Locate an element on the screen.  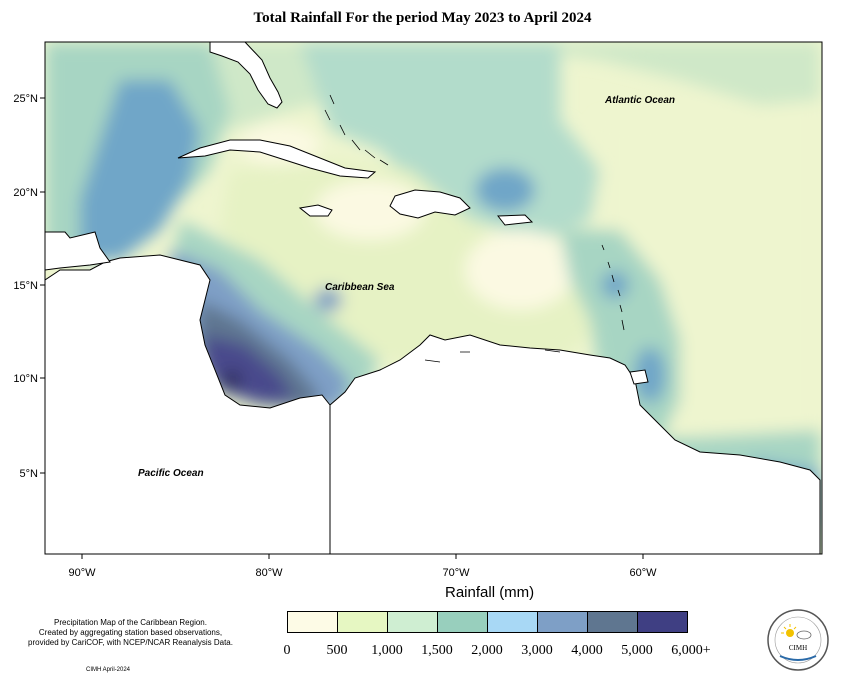
legend-title: Rainfall (mm) is located at coordinates (490, 592).